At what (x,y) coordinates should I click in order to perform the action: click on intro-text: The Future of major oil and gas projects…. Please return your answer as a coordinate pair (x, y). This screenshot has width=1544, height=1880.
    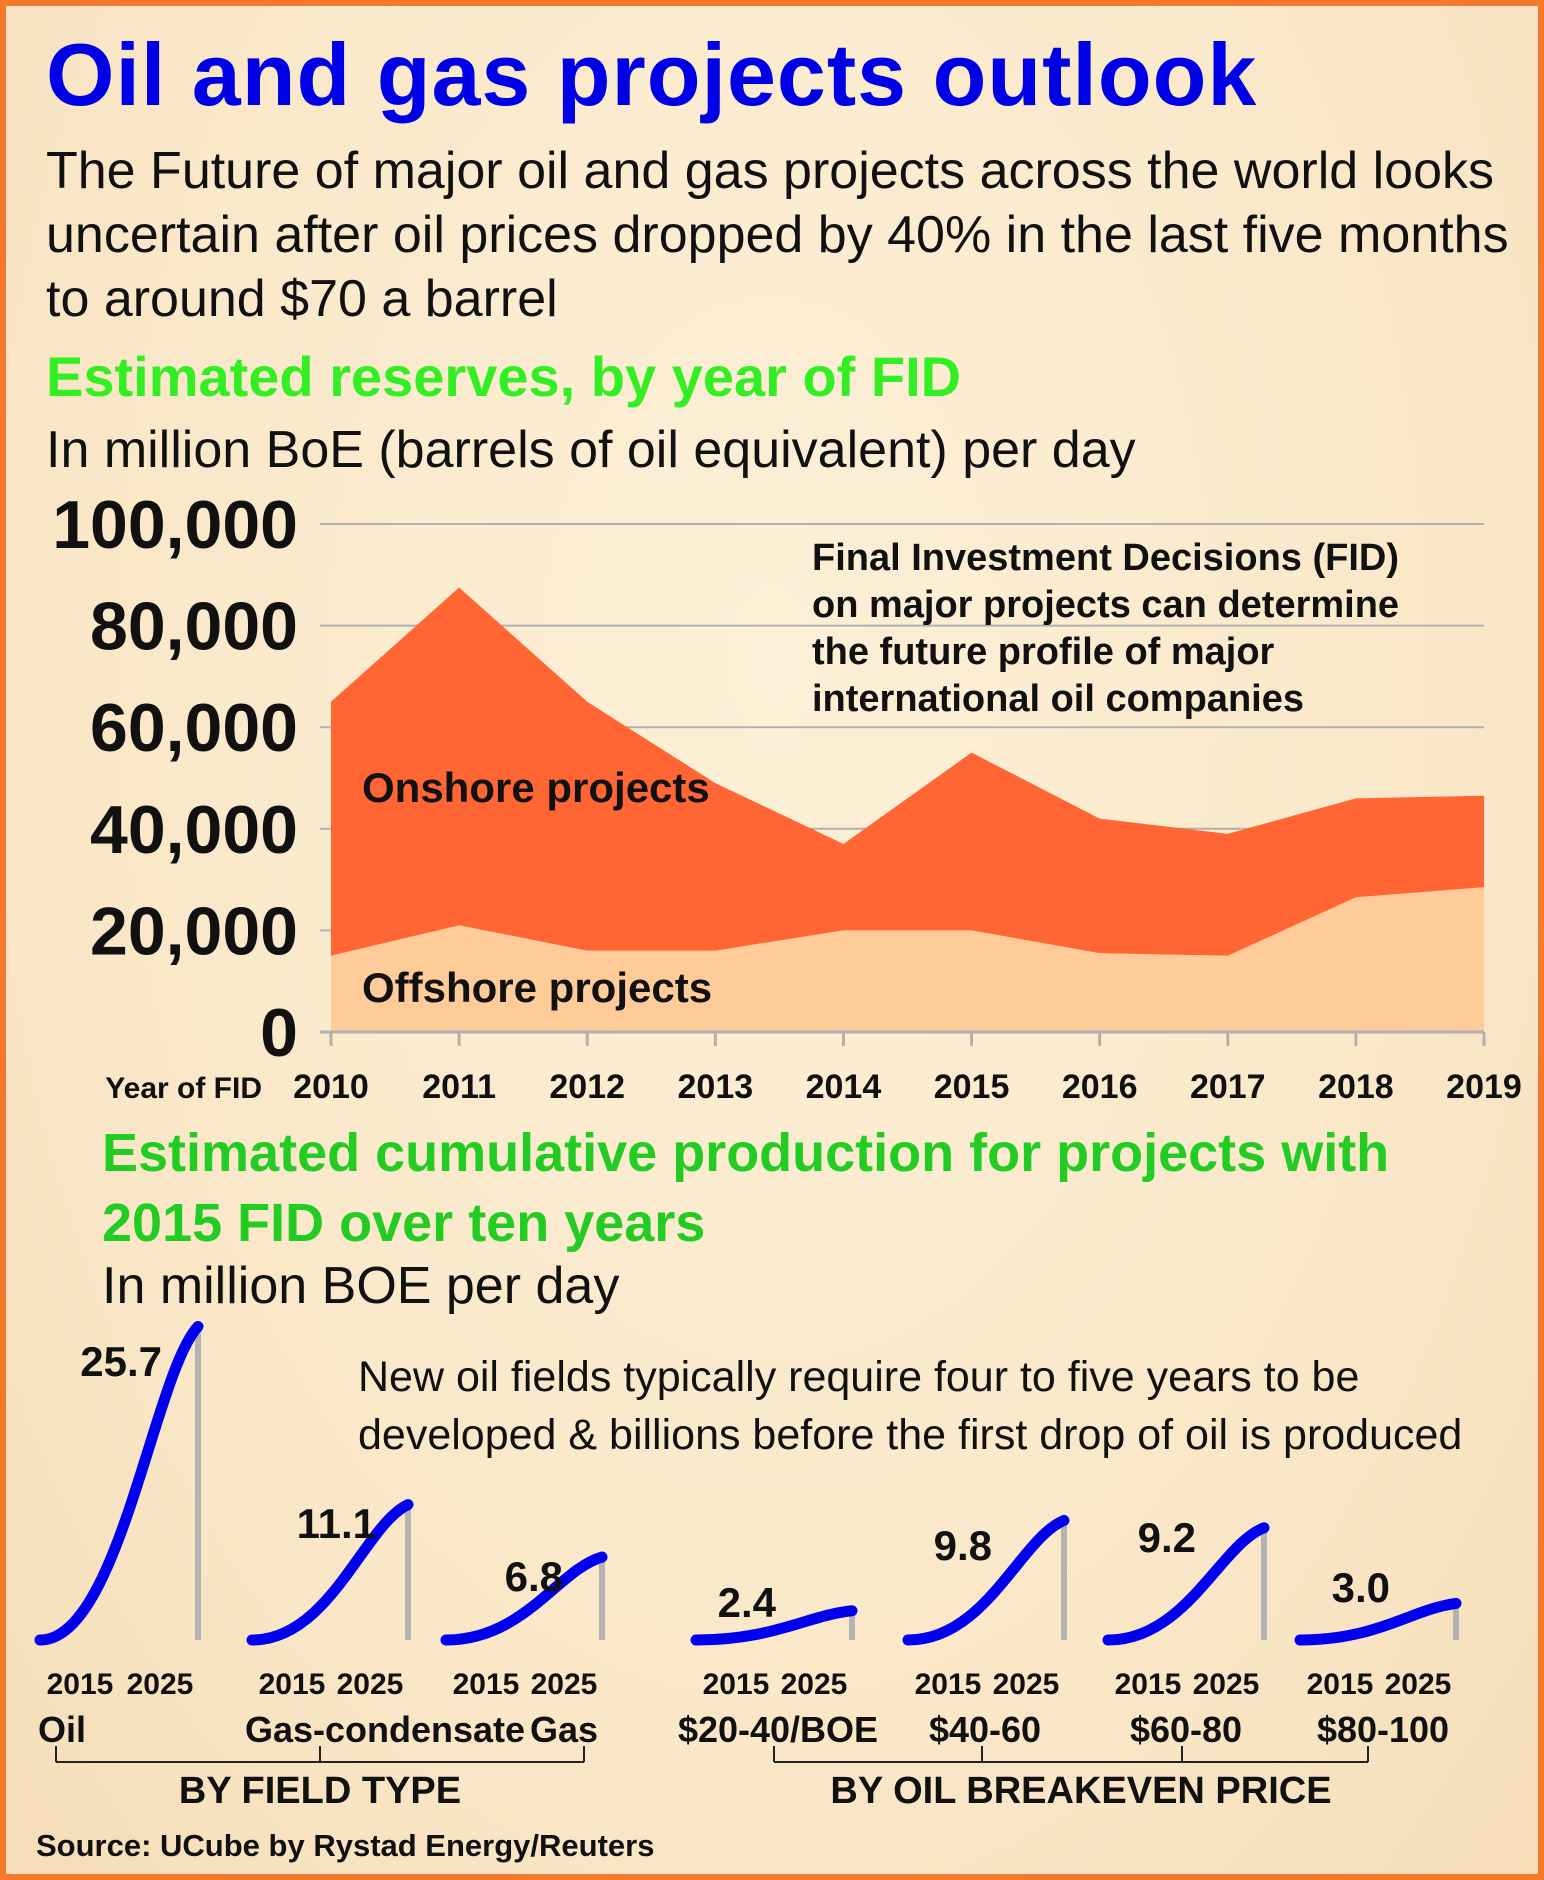
    Looking at the image, I should click on (777, 235).